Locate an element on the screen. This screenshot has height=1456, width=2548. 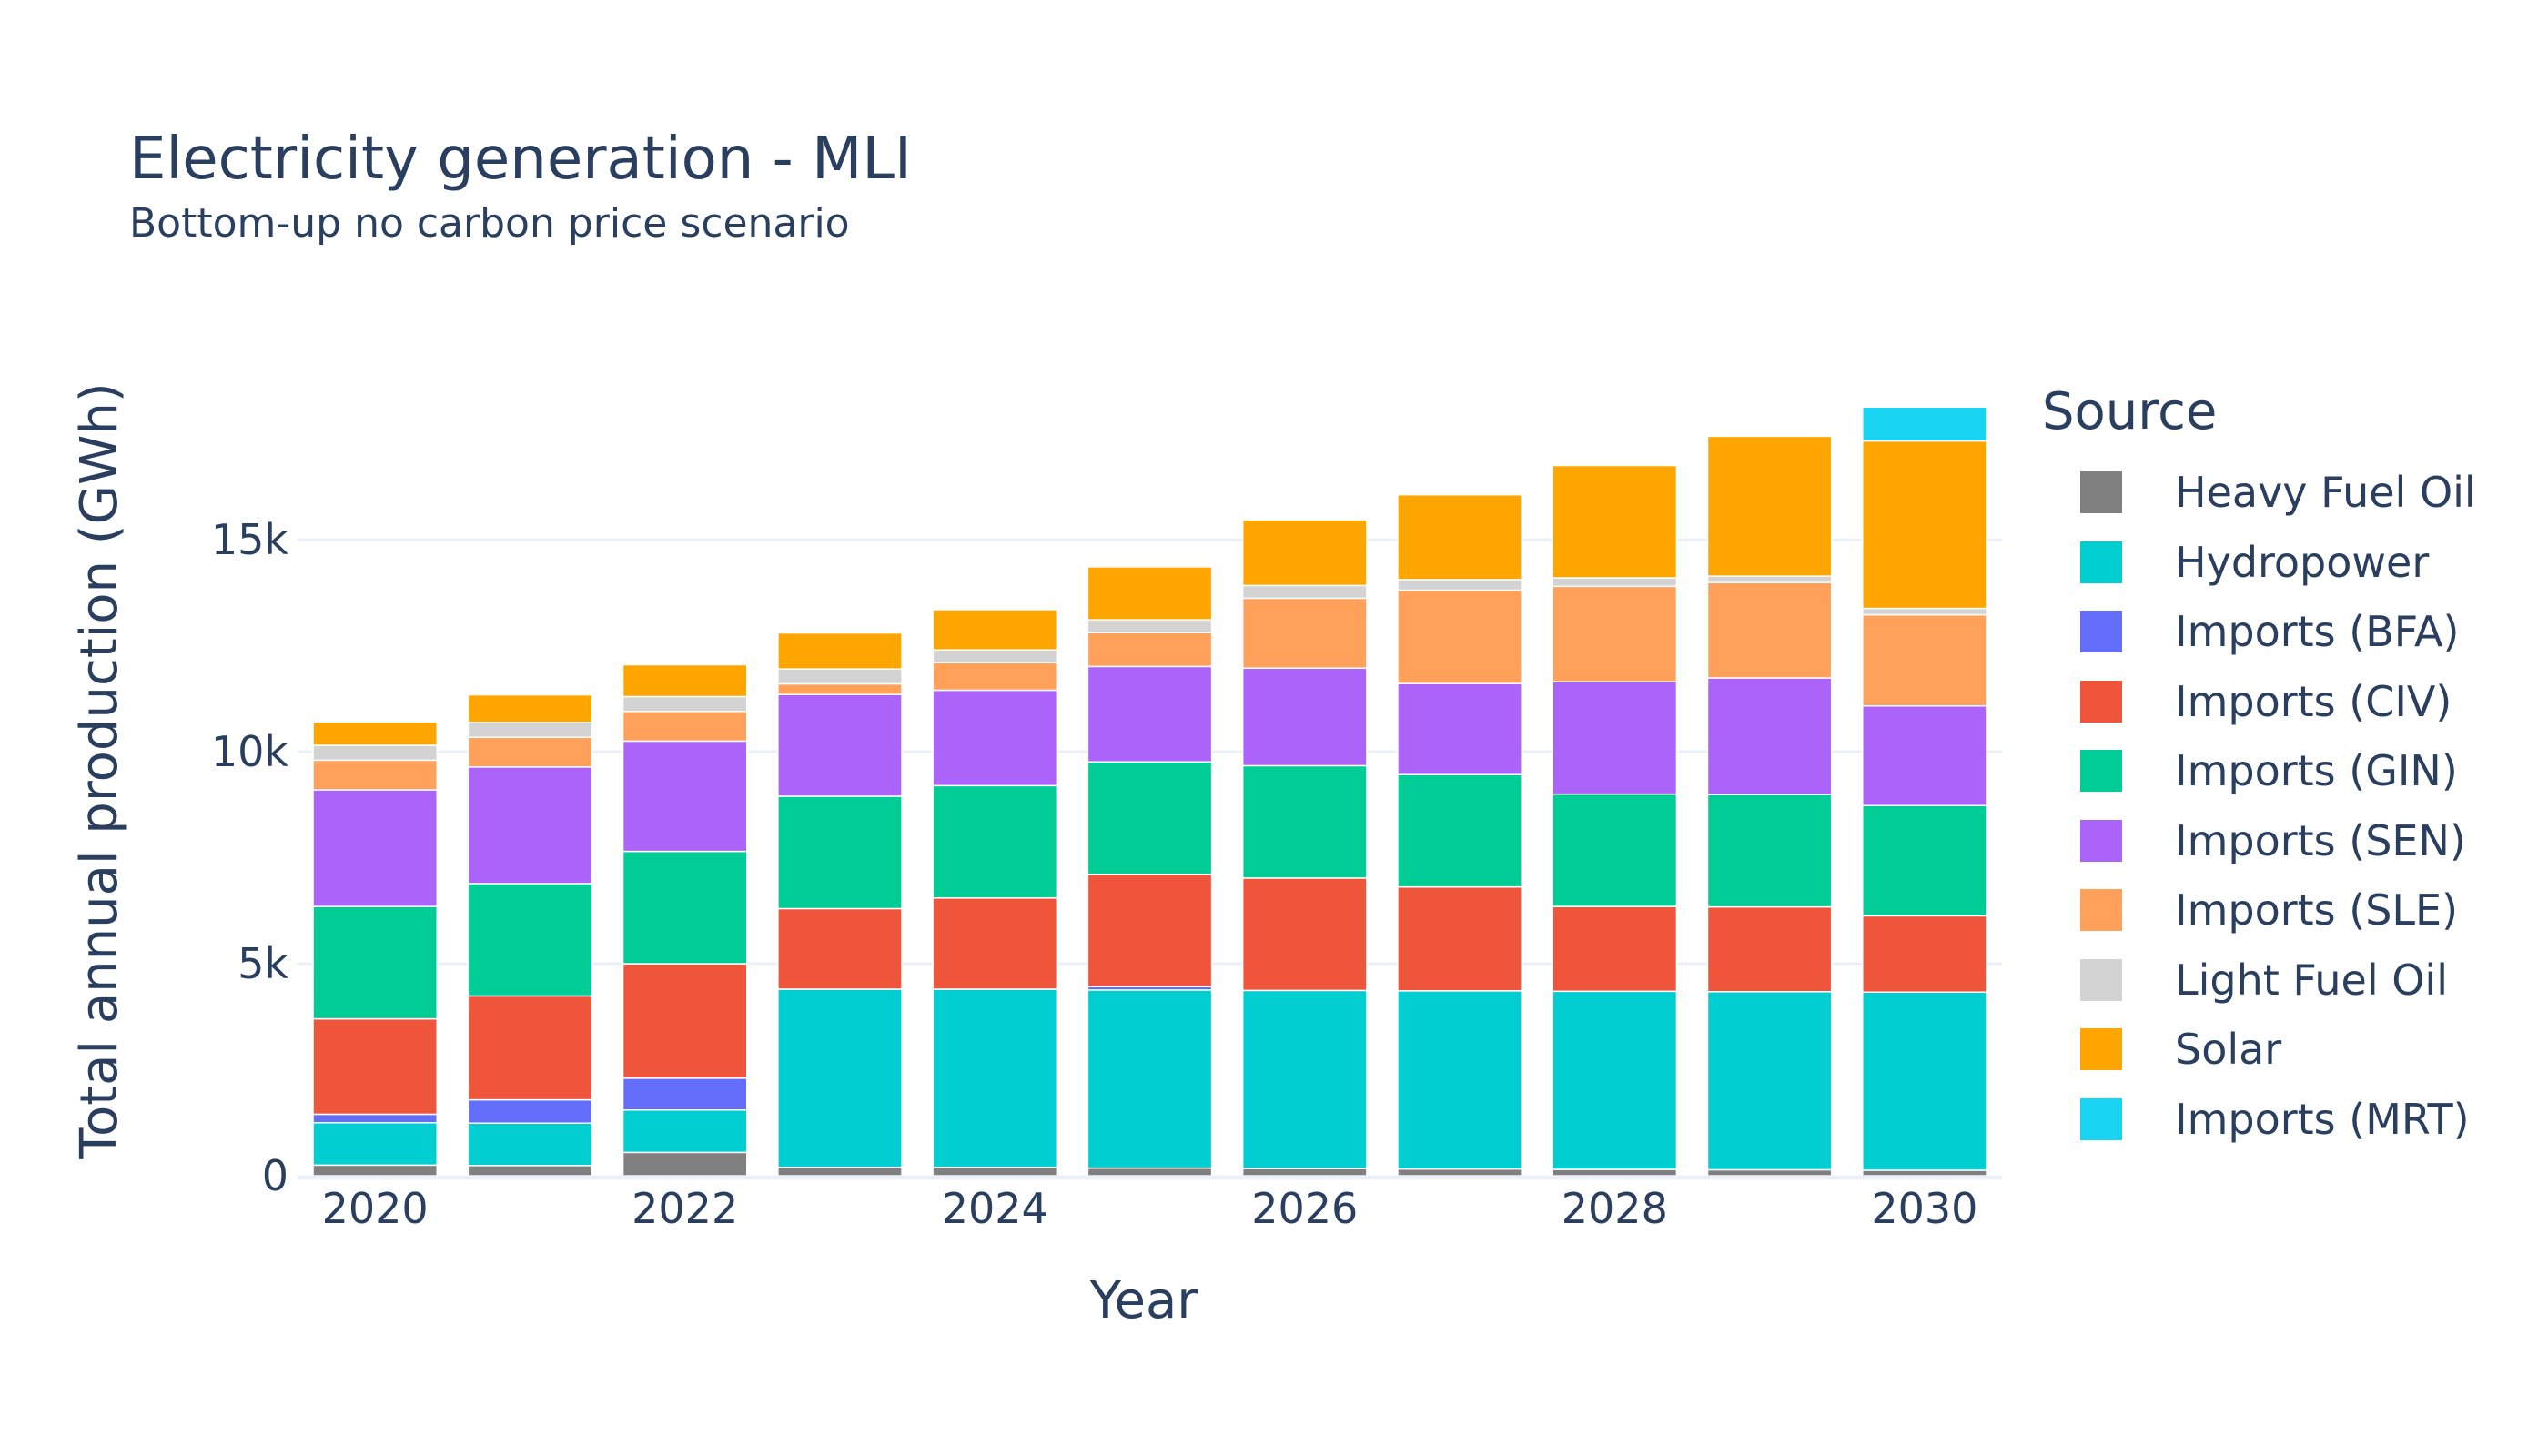
x-tick-label: 2026 is located at coordinates (1305, 1209).